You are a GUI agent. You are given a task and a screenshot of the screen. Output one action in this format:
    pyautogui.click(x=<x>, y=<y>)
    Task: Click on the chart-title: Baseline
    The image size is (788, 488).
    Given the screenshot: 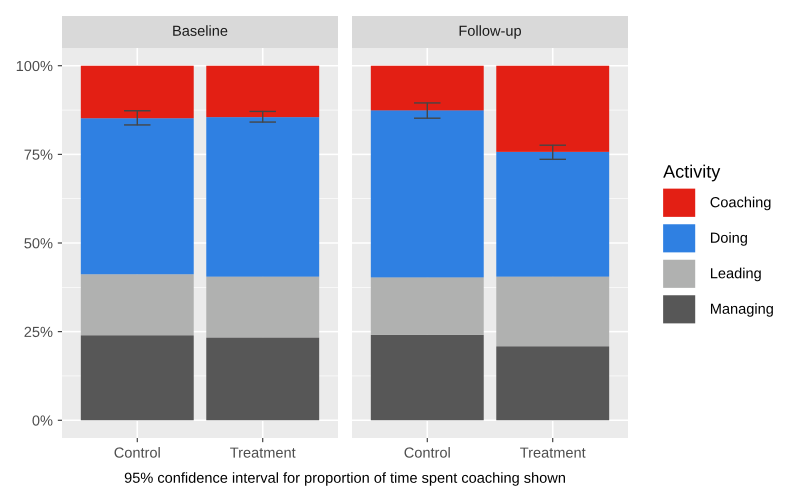 What is the action you would take?
    pyautogui.click(x=200, y=30)
    